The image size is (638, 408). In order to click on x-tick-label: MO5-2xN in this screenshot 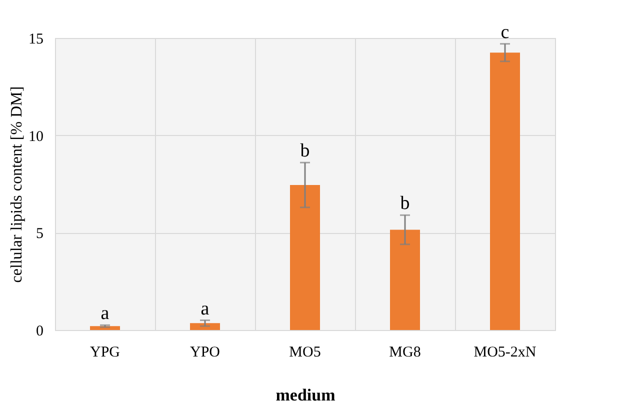, I will do `click(505, 352)`.